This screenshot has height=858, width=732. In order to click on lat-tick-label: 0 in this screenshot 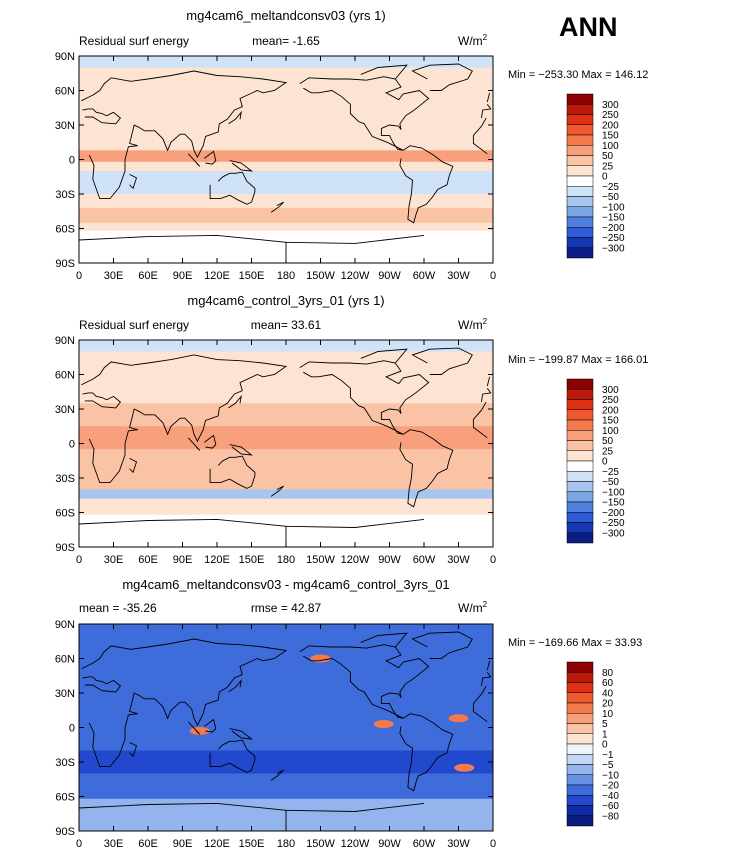, I will do `click(72, 445)`.